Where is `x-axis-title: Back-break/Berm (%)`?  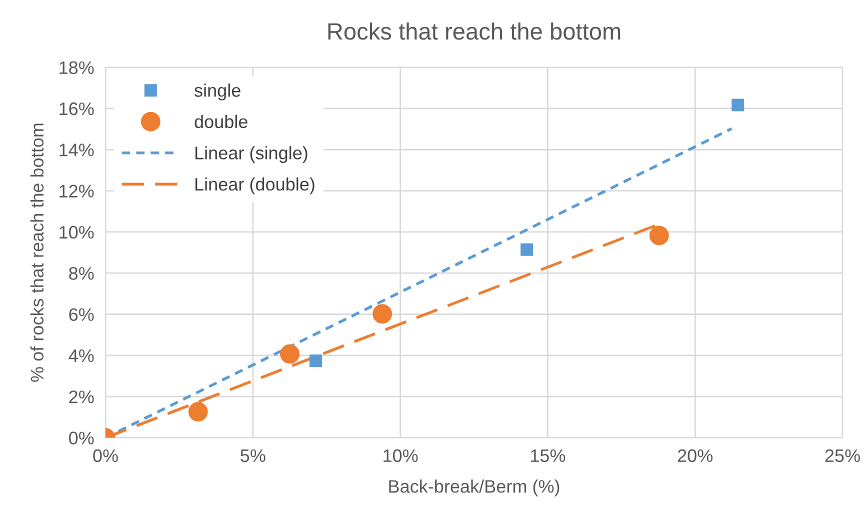 x-axis-title: Back-break/Berm (%) is located at coordinates (474, 488).